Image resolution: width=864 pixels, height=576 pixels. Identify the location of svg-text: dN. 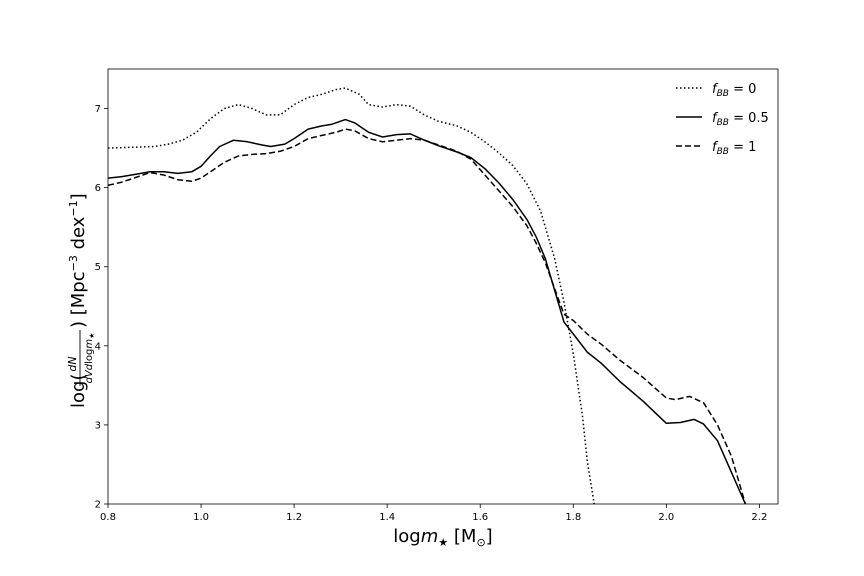
(72, 363).